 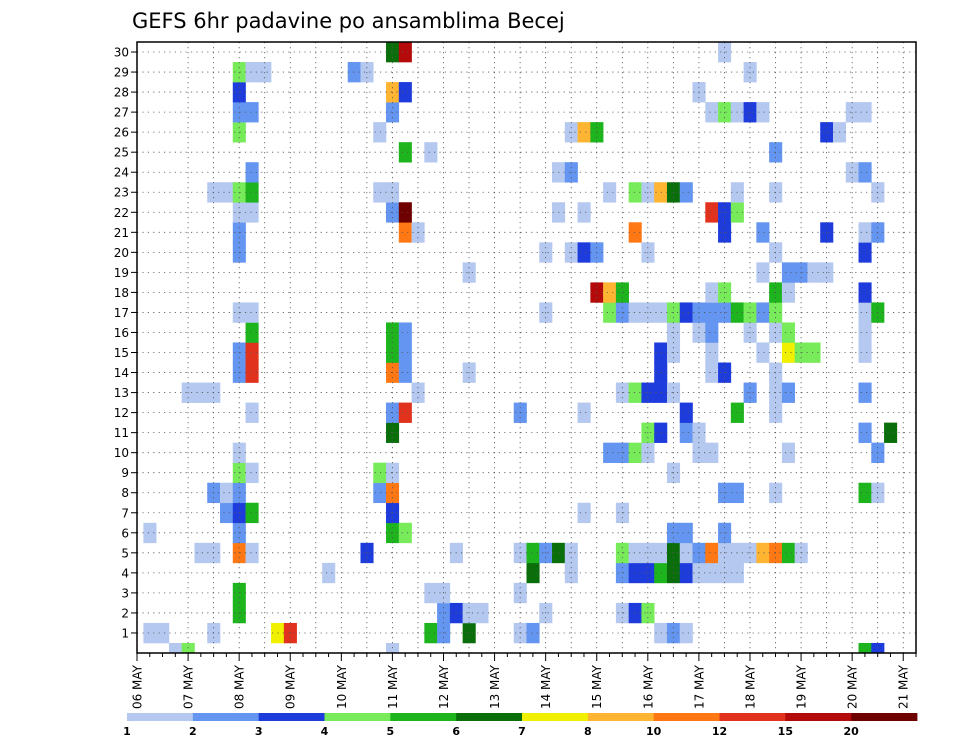 What do you see at coordinates (121, 93) in the screenshot?
I see `y-tick-label: 28` at bounding box center [121, 93].